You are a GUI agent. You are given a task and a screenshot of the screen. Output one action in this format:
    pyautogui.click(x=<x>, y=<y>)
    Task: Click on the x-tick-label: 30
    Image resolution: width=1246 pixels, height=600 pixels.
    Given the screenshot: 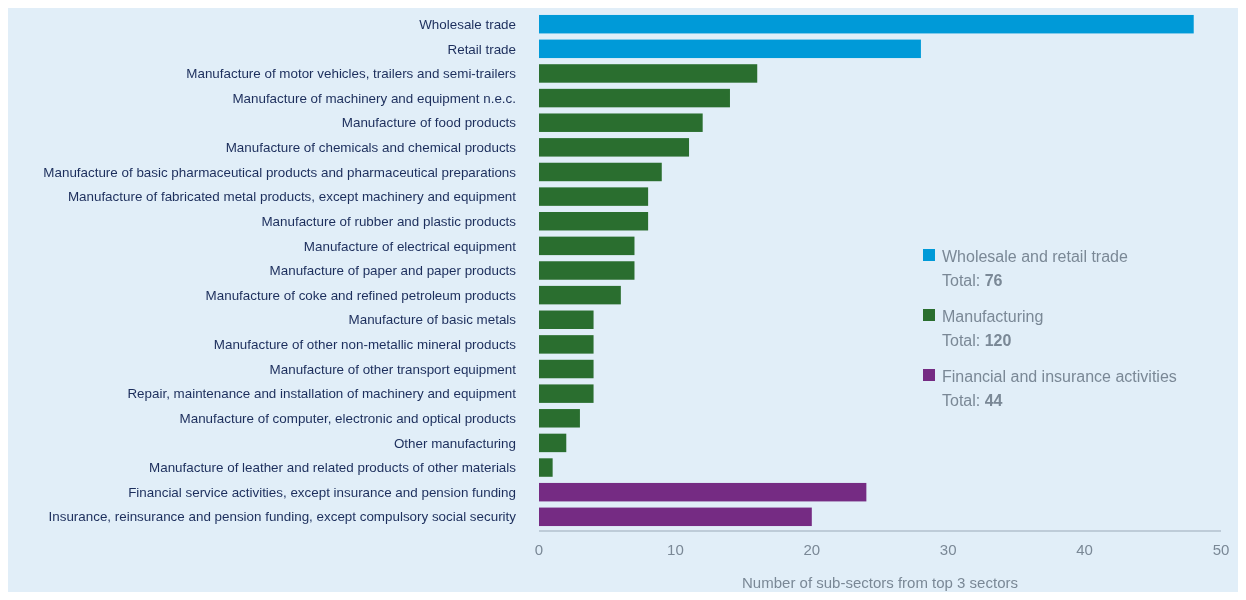 What is the action you would take?
    pyautogui.click(x=948, y=549)
    